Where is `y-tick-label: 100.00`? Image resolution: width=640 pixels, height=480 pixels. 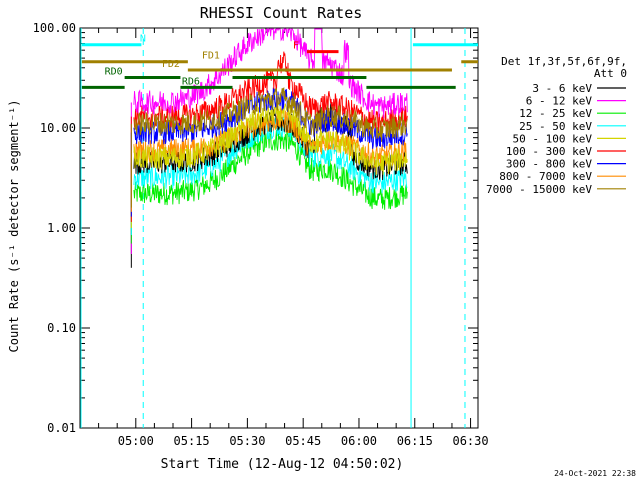 y-tick-label: 100.00 is located at coordinates (54, 28).